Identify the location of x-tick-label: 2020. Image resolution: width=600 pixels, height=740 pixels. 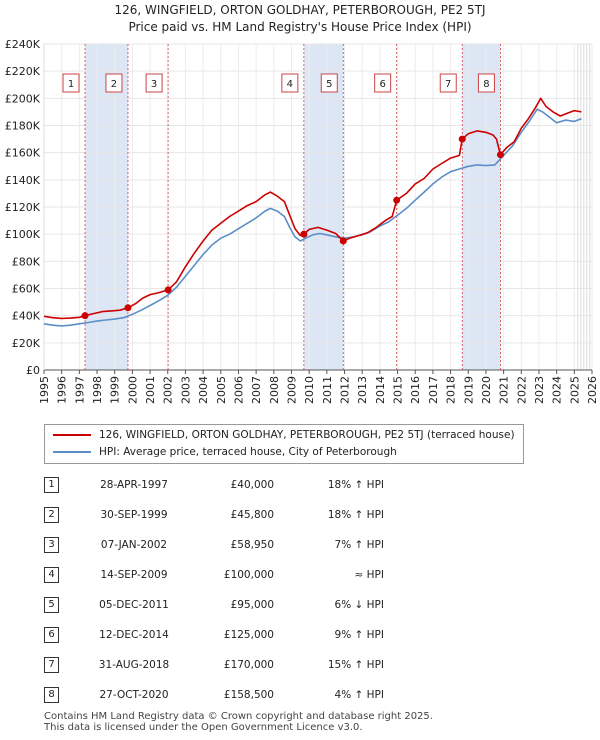
(486, 390).